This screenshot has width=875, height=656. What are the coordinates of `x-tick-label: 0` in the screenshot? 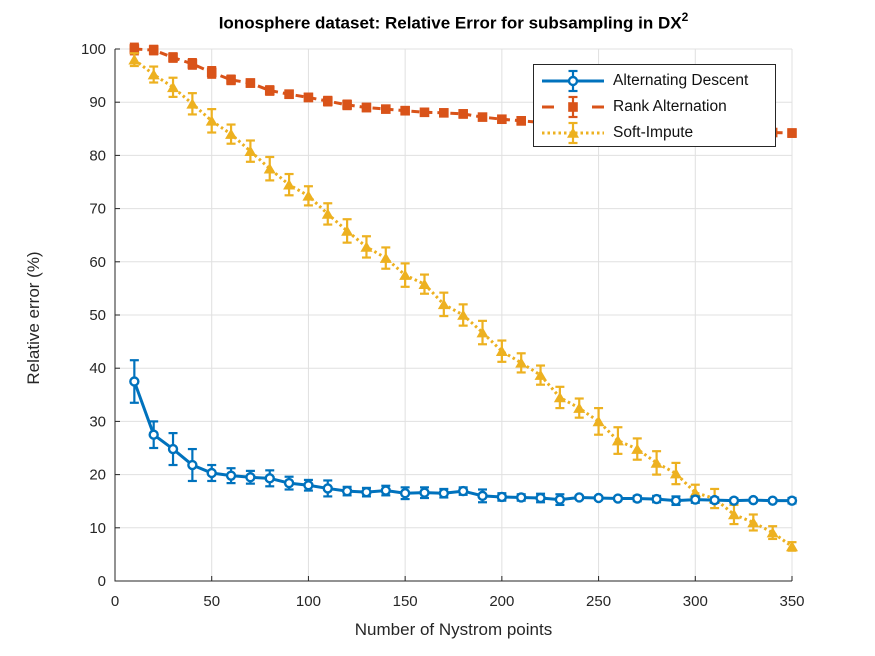 It's located at (115, 601).